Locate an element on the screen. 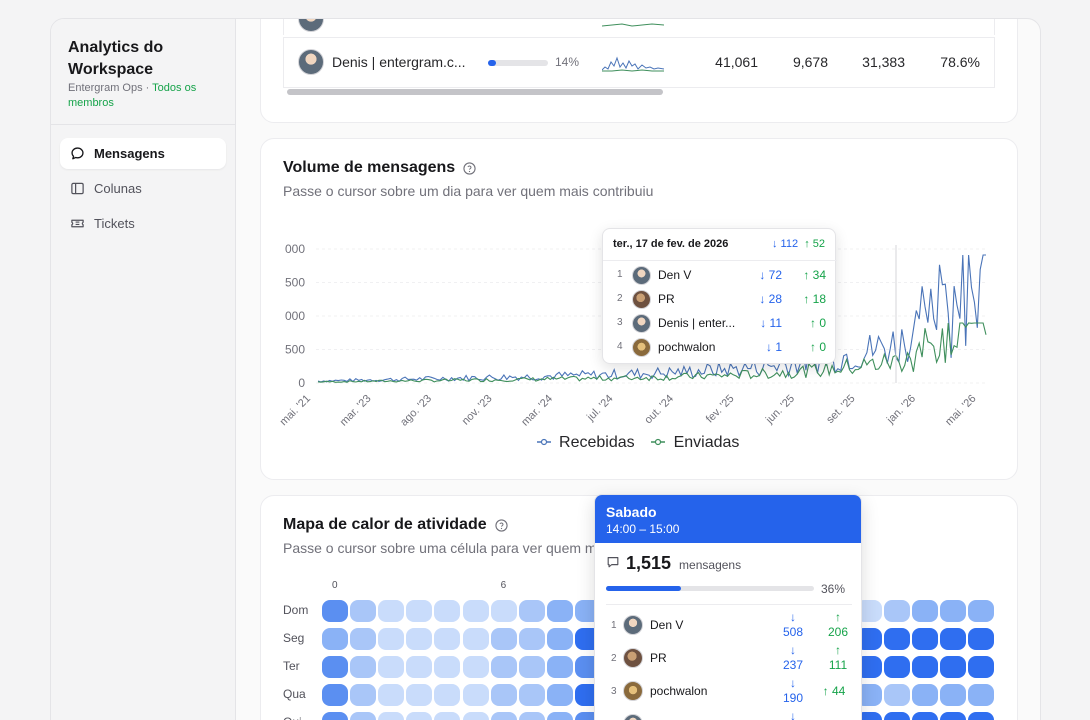 The width and height of the screenshot is (1090, 720). scope-link: Todos os membros is located at coordinates (132, 95).